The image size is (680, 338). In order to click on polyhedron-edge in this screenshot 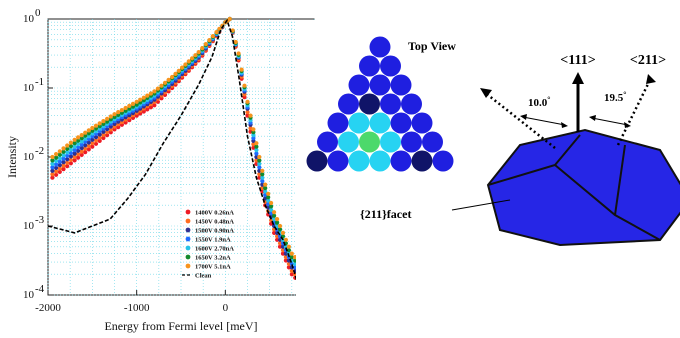, I will do `click(620, 180)`.